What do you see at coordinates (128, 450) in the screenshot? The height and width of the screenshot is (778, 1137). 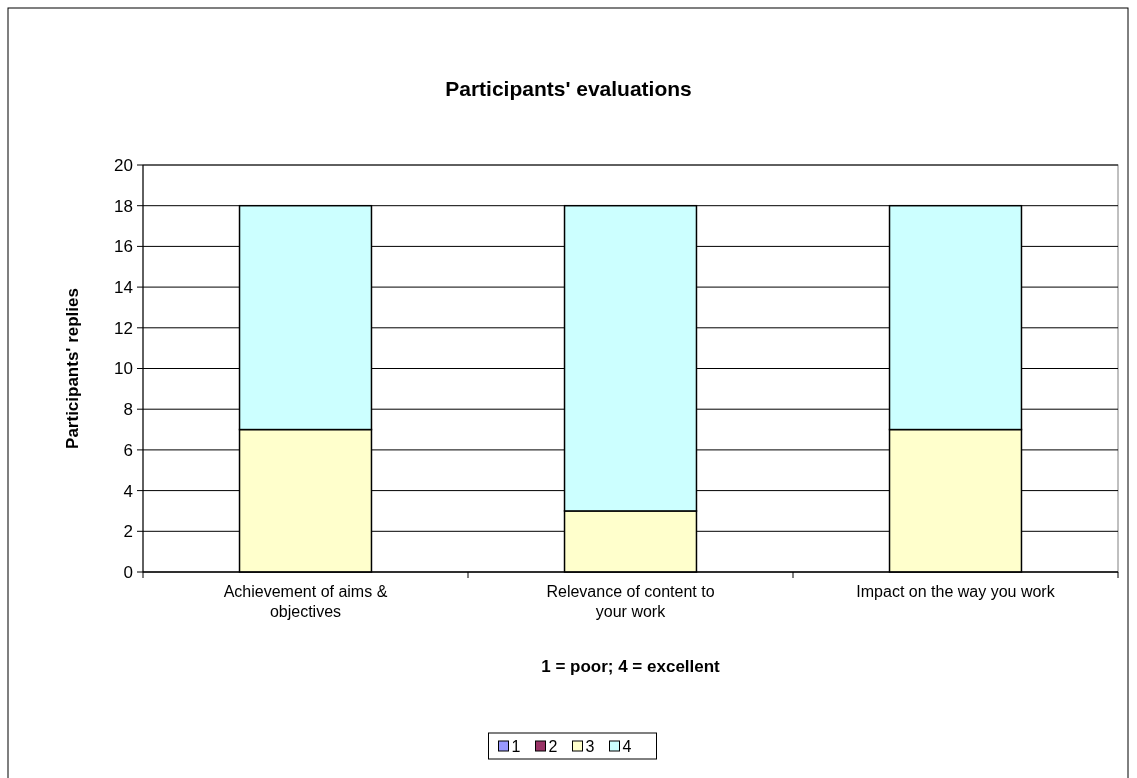 I see `y-tick-label: 6` at bounding box center [128, 450].